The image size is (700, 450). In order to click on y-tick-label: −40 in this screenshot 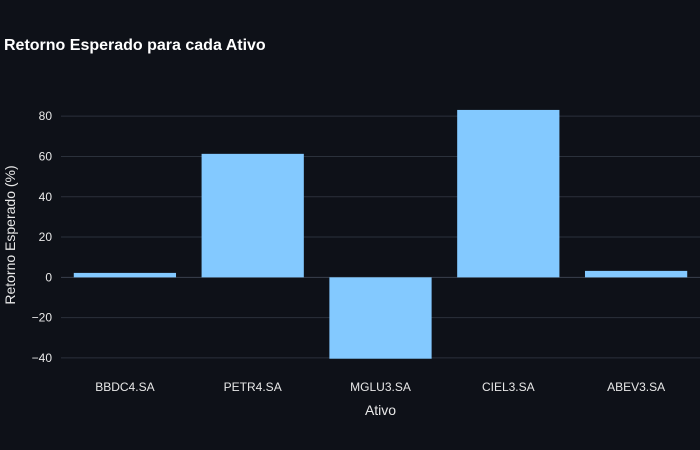, I will do `click(42, 358)`.